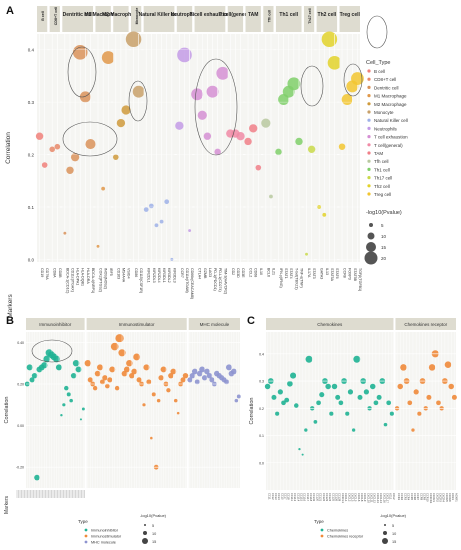 The image size is (461, 550). What do you see at coordinates (382, 169) in the screenshot?
I see `panel-a-legend-label: Th1 cell` at bounding box center [382, 169].